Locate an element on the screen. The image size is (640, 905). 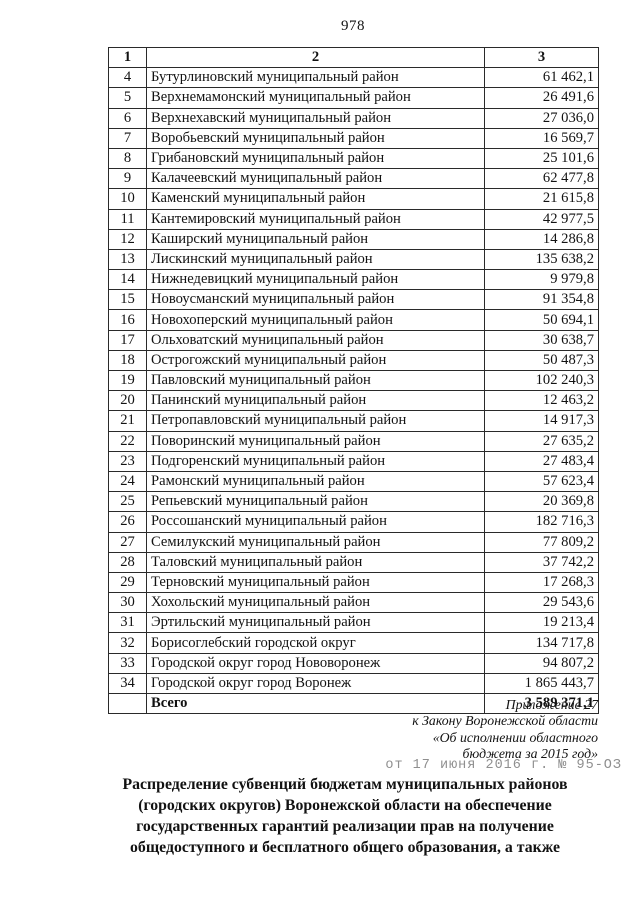
district-name-cell: Новохоперский муниципальный район is located at coordinates (315, 320).